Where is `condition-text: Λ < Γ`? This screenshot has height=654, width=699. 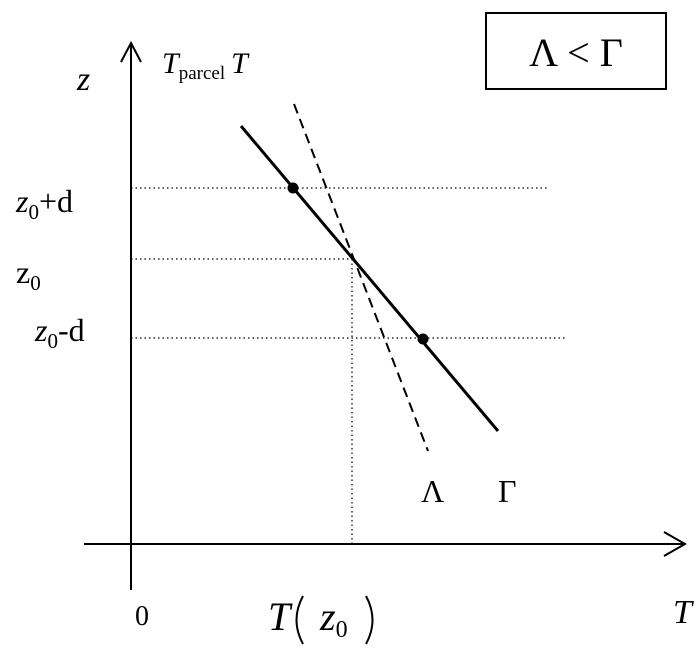 condition-text: Λ < Γ is located at coordinates (576, 52).